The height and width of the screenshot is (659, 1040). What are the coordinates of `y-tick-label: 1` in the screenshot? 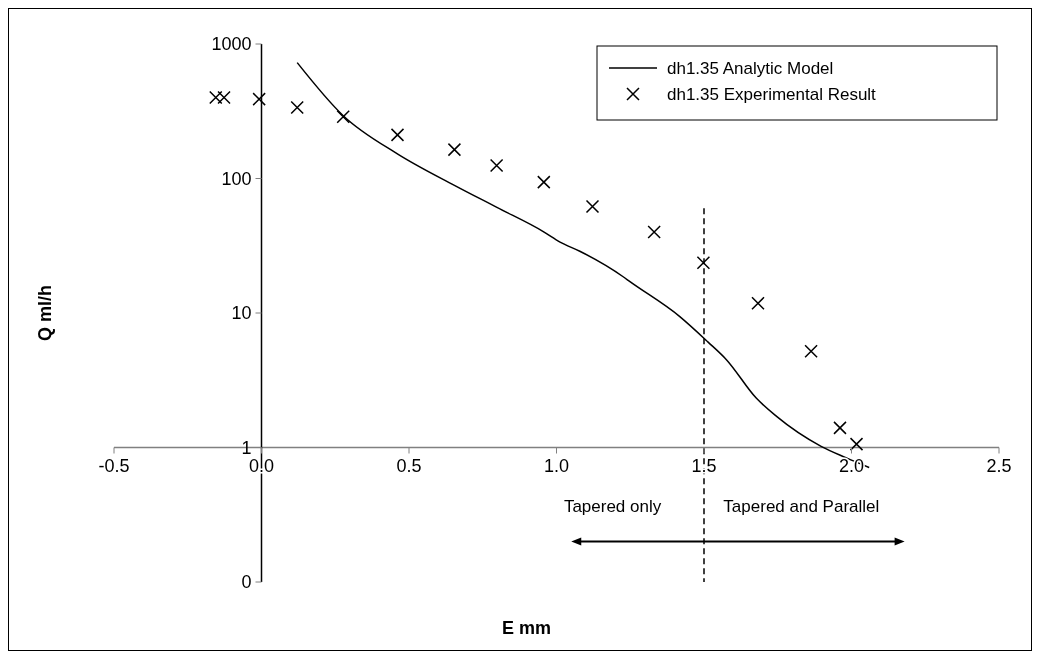 It's located at (246, 447).